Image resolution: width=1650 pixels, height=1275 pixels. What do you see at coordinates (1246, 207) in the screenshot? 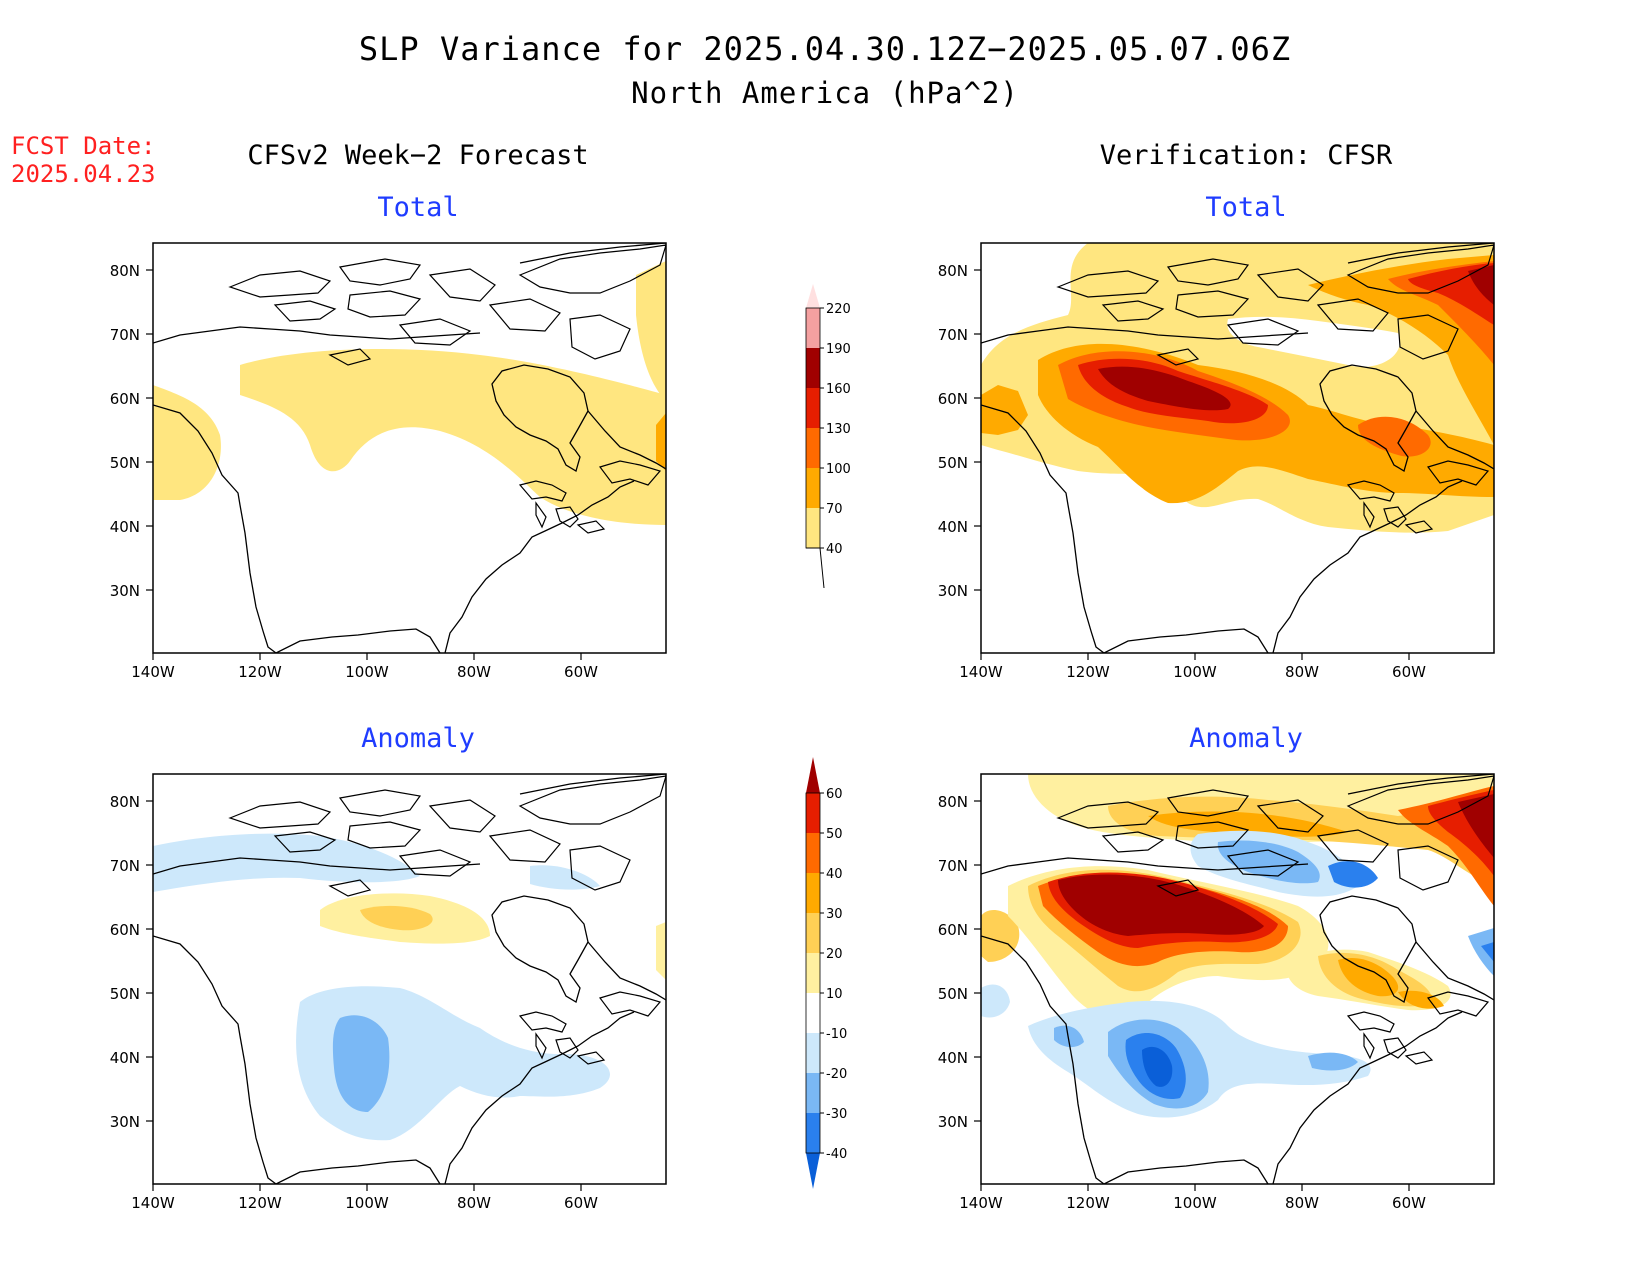
I see `panel-title-verification-total: Total` at bounding box center [1246, 207].